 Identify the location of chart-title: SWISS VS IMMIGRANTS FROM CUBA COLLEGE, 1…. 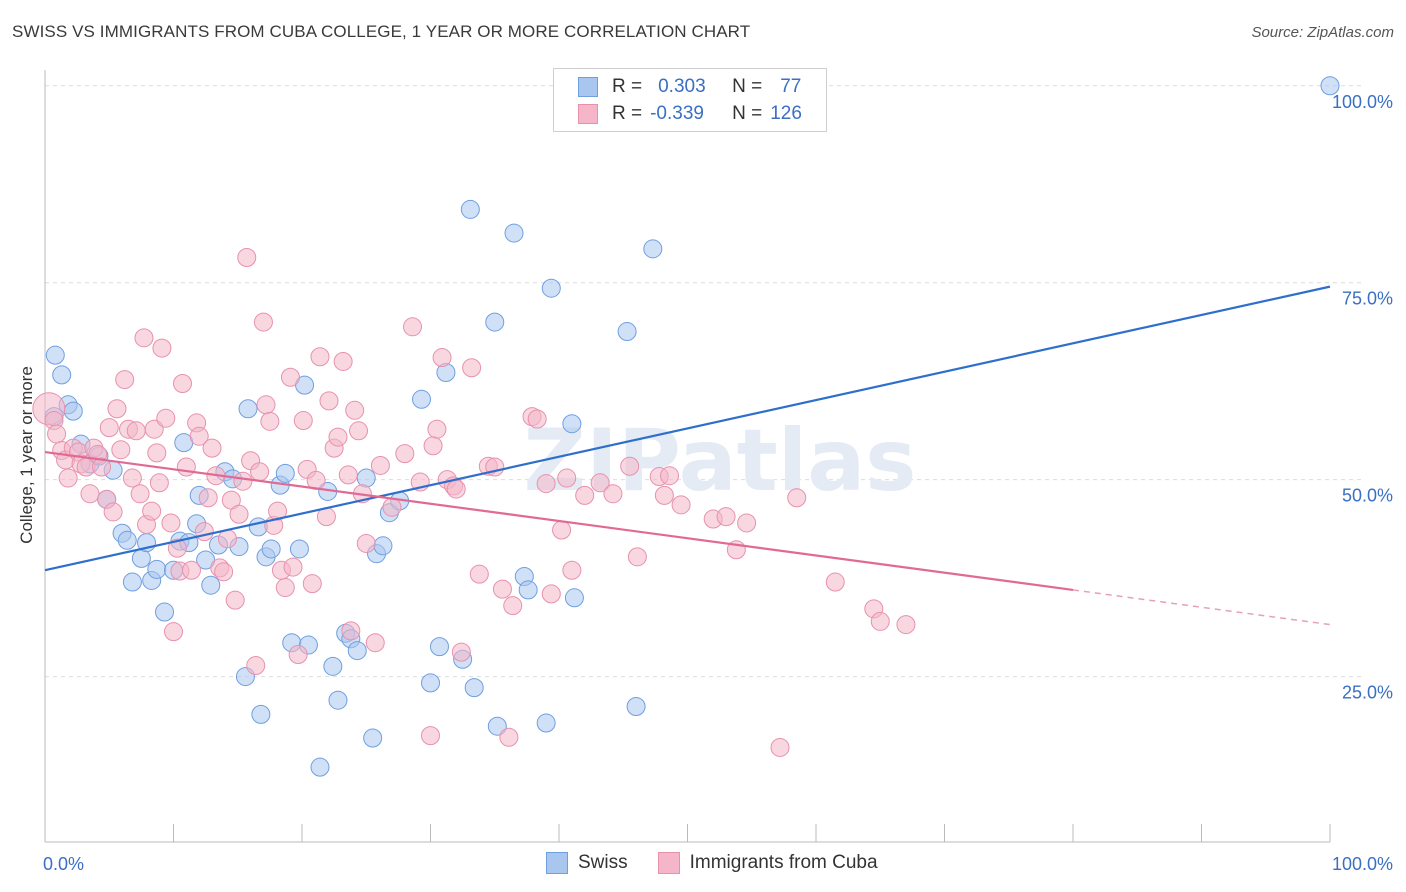
(381, 31).